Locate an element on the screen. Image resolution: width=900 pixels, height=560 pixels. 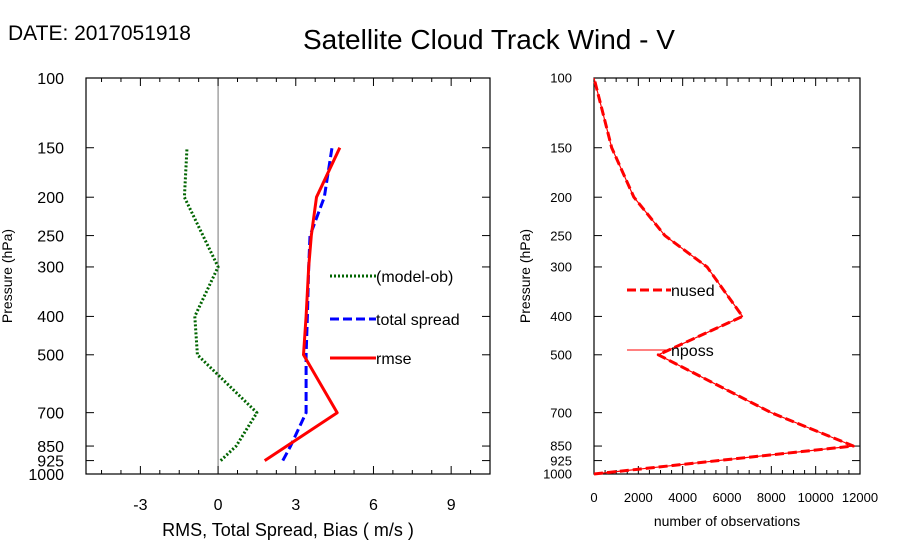
legend-label: (model-ob) is located at coordinates (414, 277).